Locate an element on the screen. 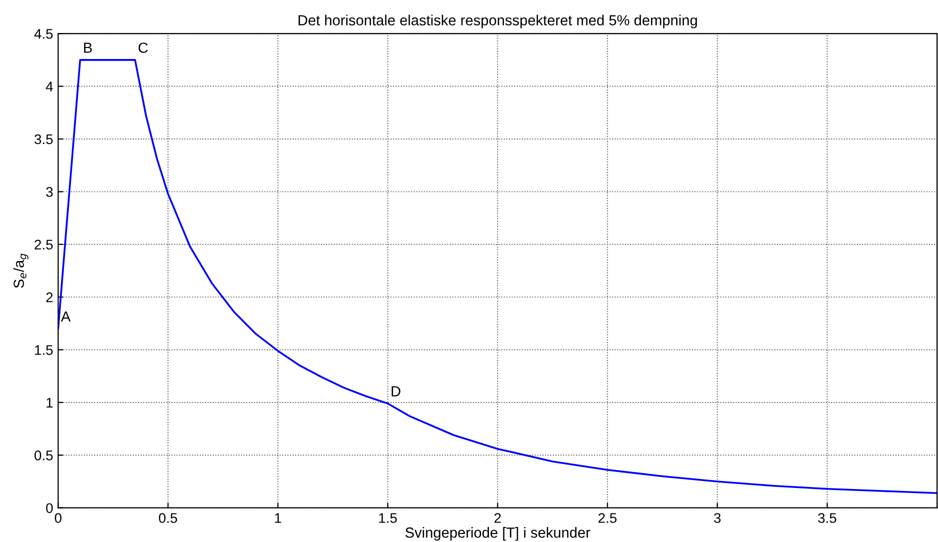 This screenshot has width=938, height=542. x-tick-label: 2 is located at coordinates (497, 518).